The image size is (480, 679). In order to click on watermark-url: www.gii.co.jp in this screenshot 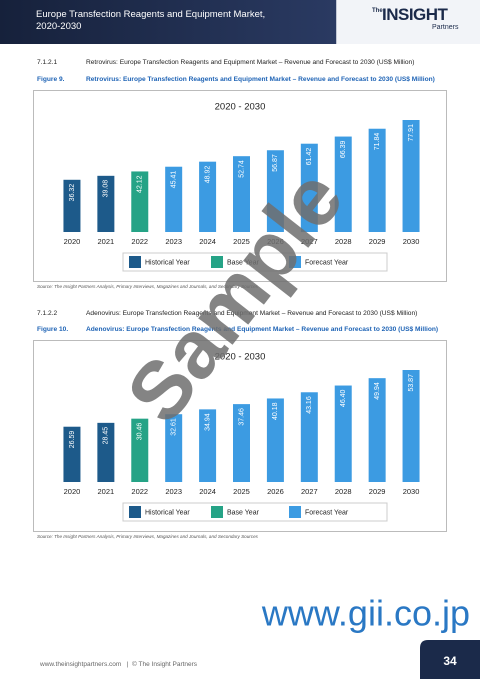, I will do `click(365, 613)`.